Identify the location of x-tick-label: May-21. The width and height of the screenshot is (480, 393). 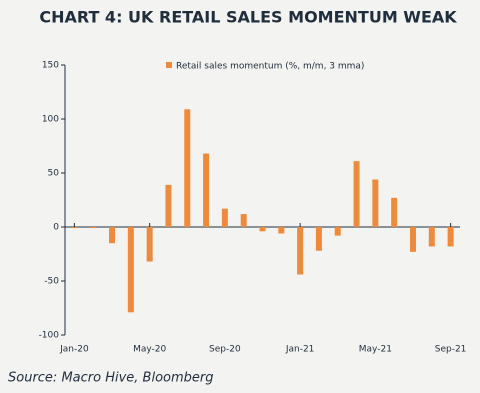
(375, 350).